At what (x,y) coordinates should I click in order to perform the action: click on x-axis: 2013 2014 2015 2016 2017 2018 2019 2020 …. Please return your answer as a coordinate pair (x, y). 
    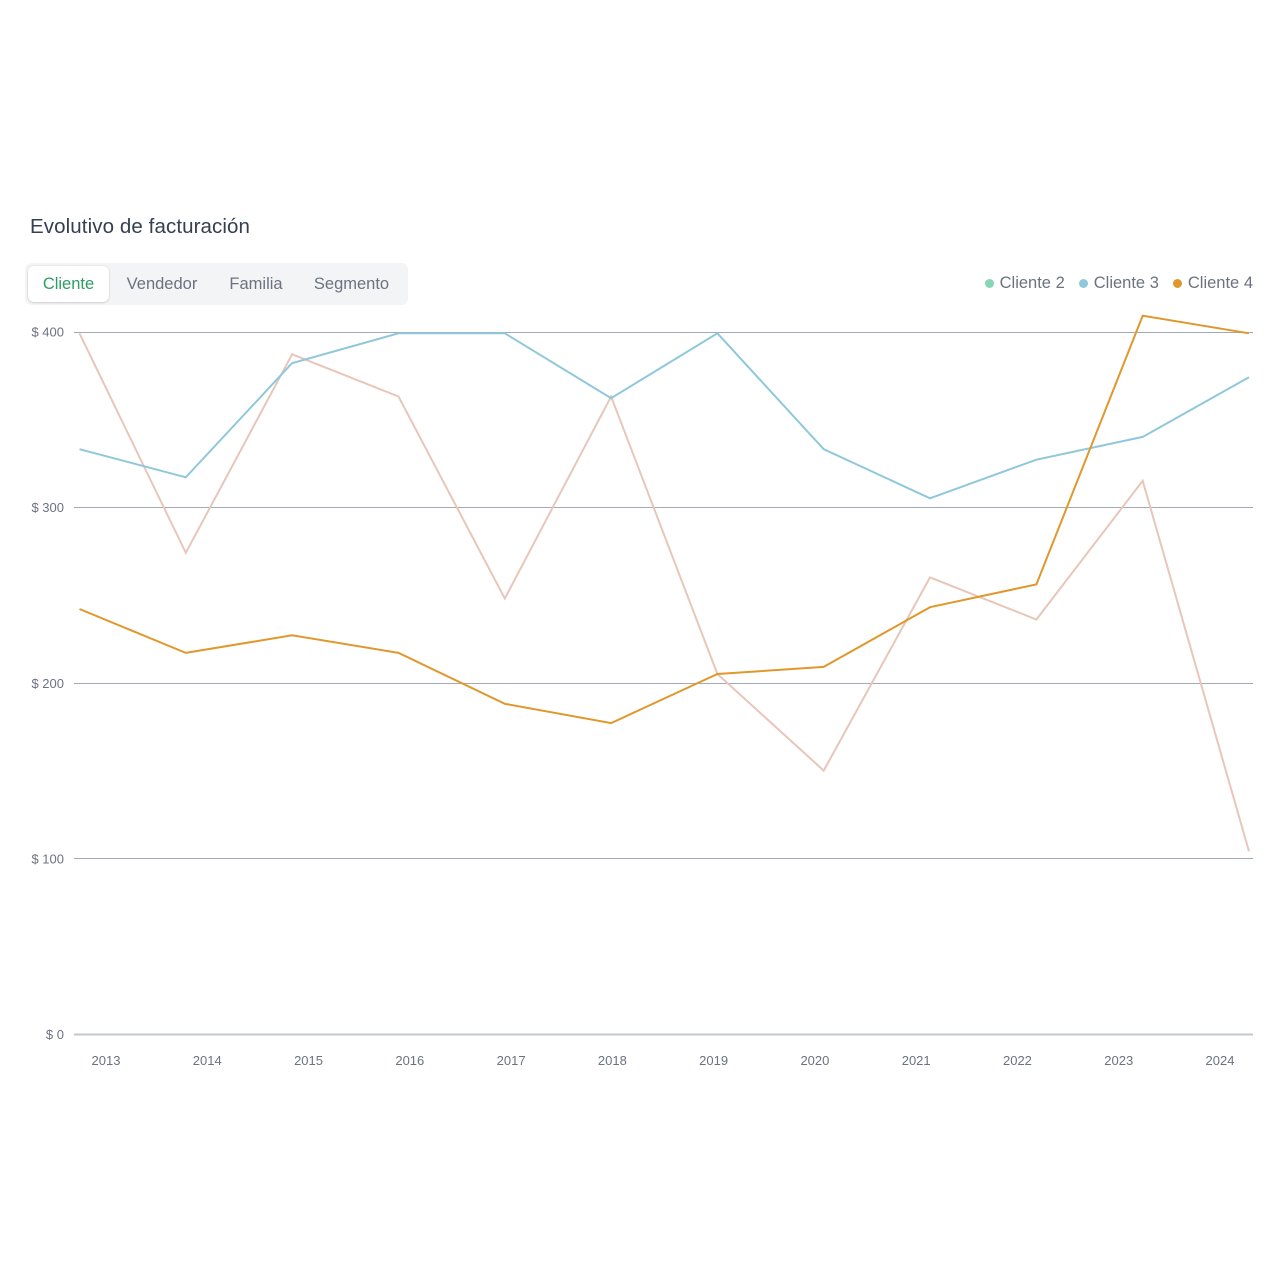
    Looking at the image, I should click on (663, 1060).